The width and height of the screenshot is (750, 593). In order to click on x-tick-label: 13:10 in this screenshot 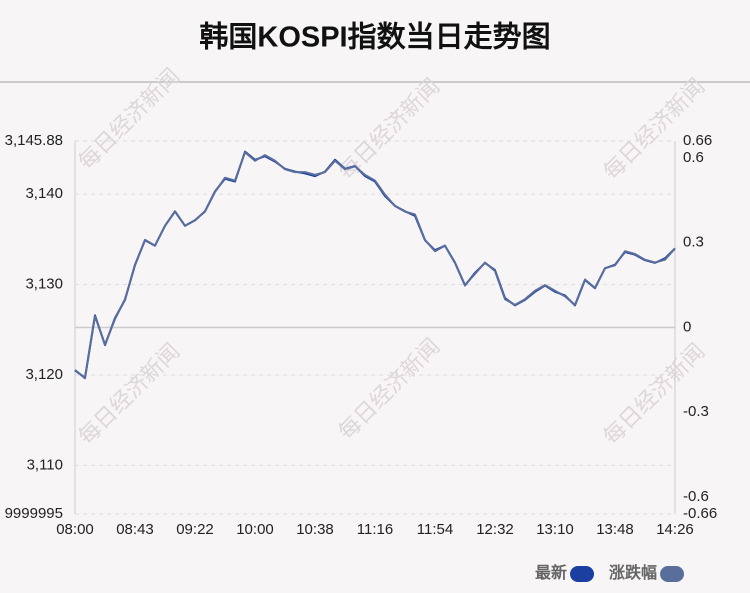, I will do `click(555, 529)`.